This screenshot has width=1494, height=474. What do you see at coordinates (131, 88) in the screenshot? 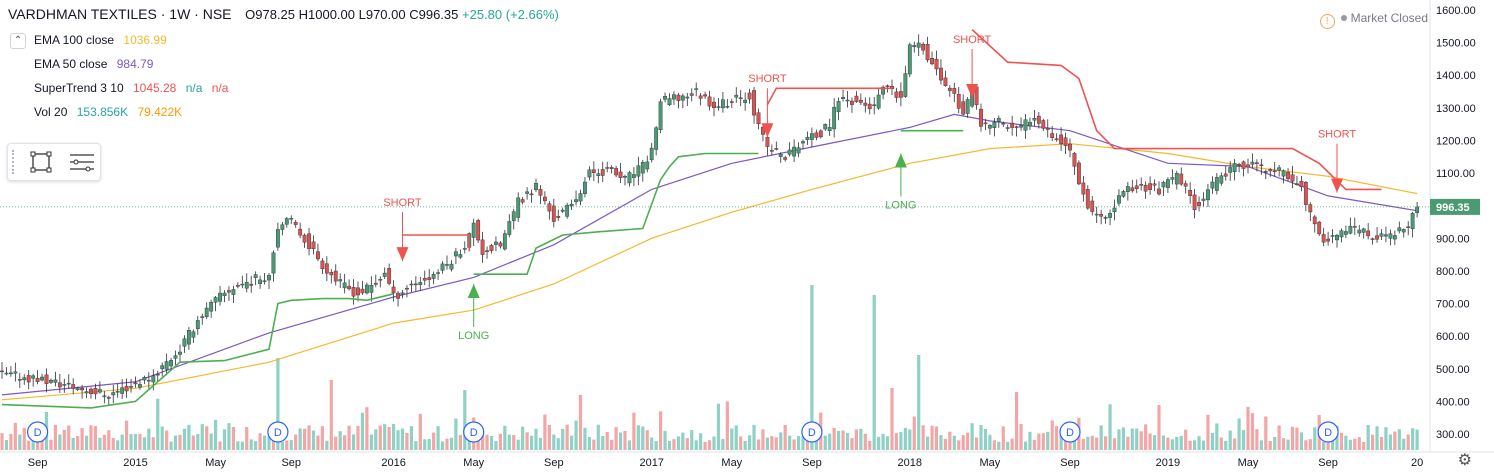
I see `legend-supertrend: SuperTrend 3 10 1045.28 n/a n/a` at bounding box center [131, 88].